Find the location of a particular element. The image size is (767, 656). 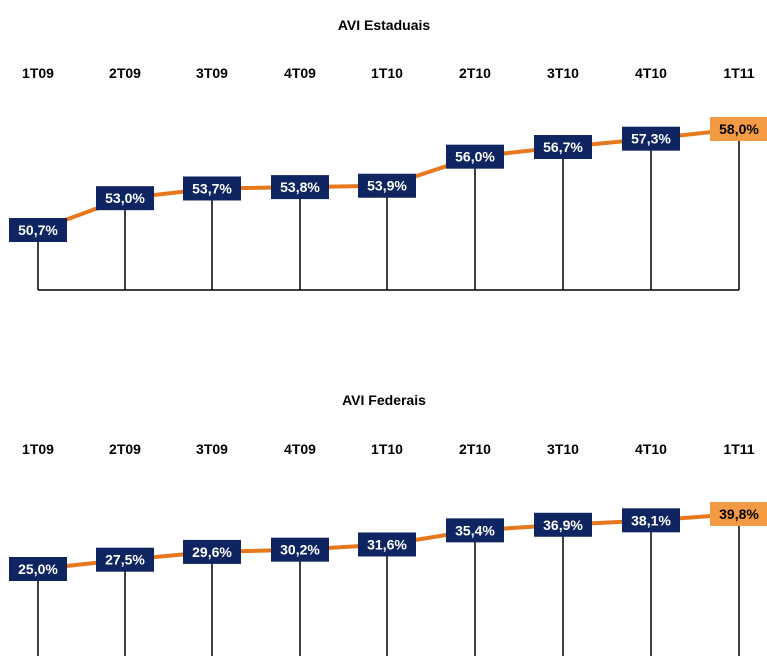

data-label-2t09: 53,0% is located at coordinates (125, 198).